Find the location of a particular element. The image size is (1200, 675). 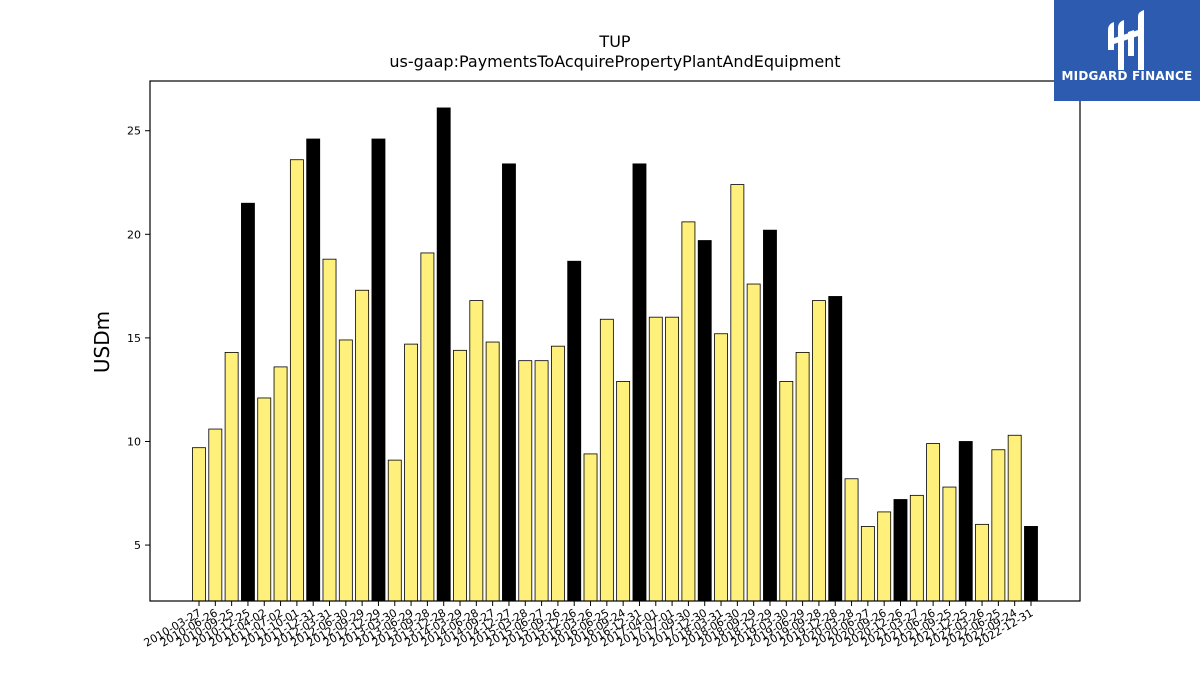

y-tick-label: 20 is located at coordinates (134, 234).